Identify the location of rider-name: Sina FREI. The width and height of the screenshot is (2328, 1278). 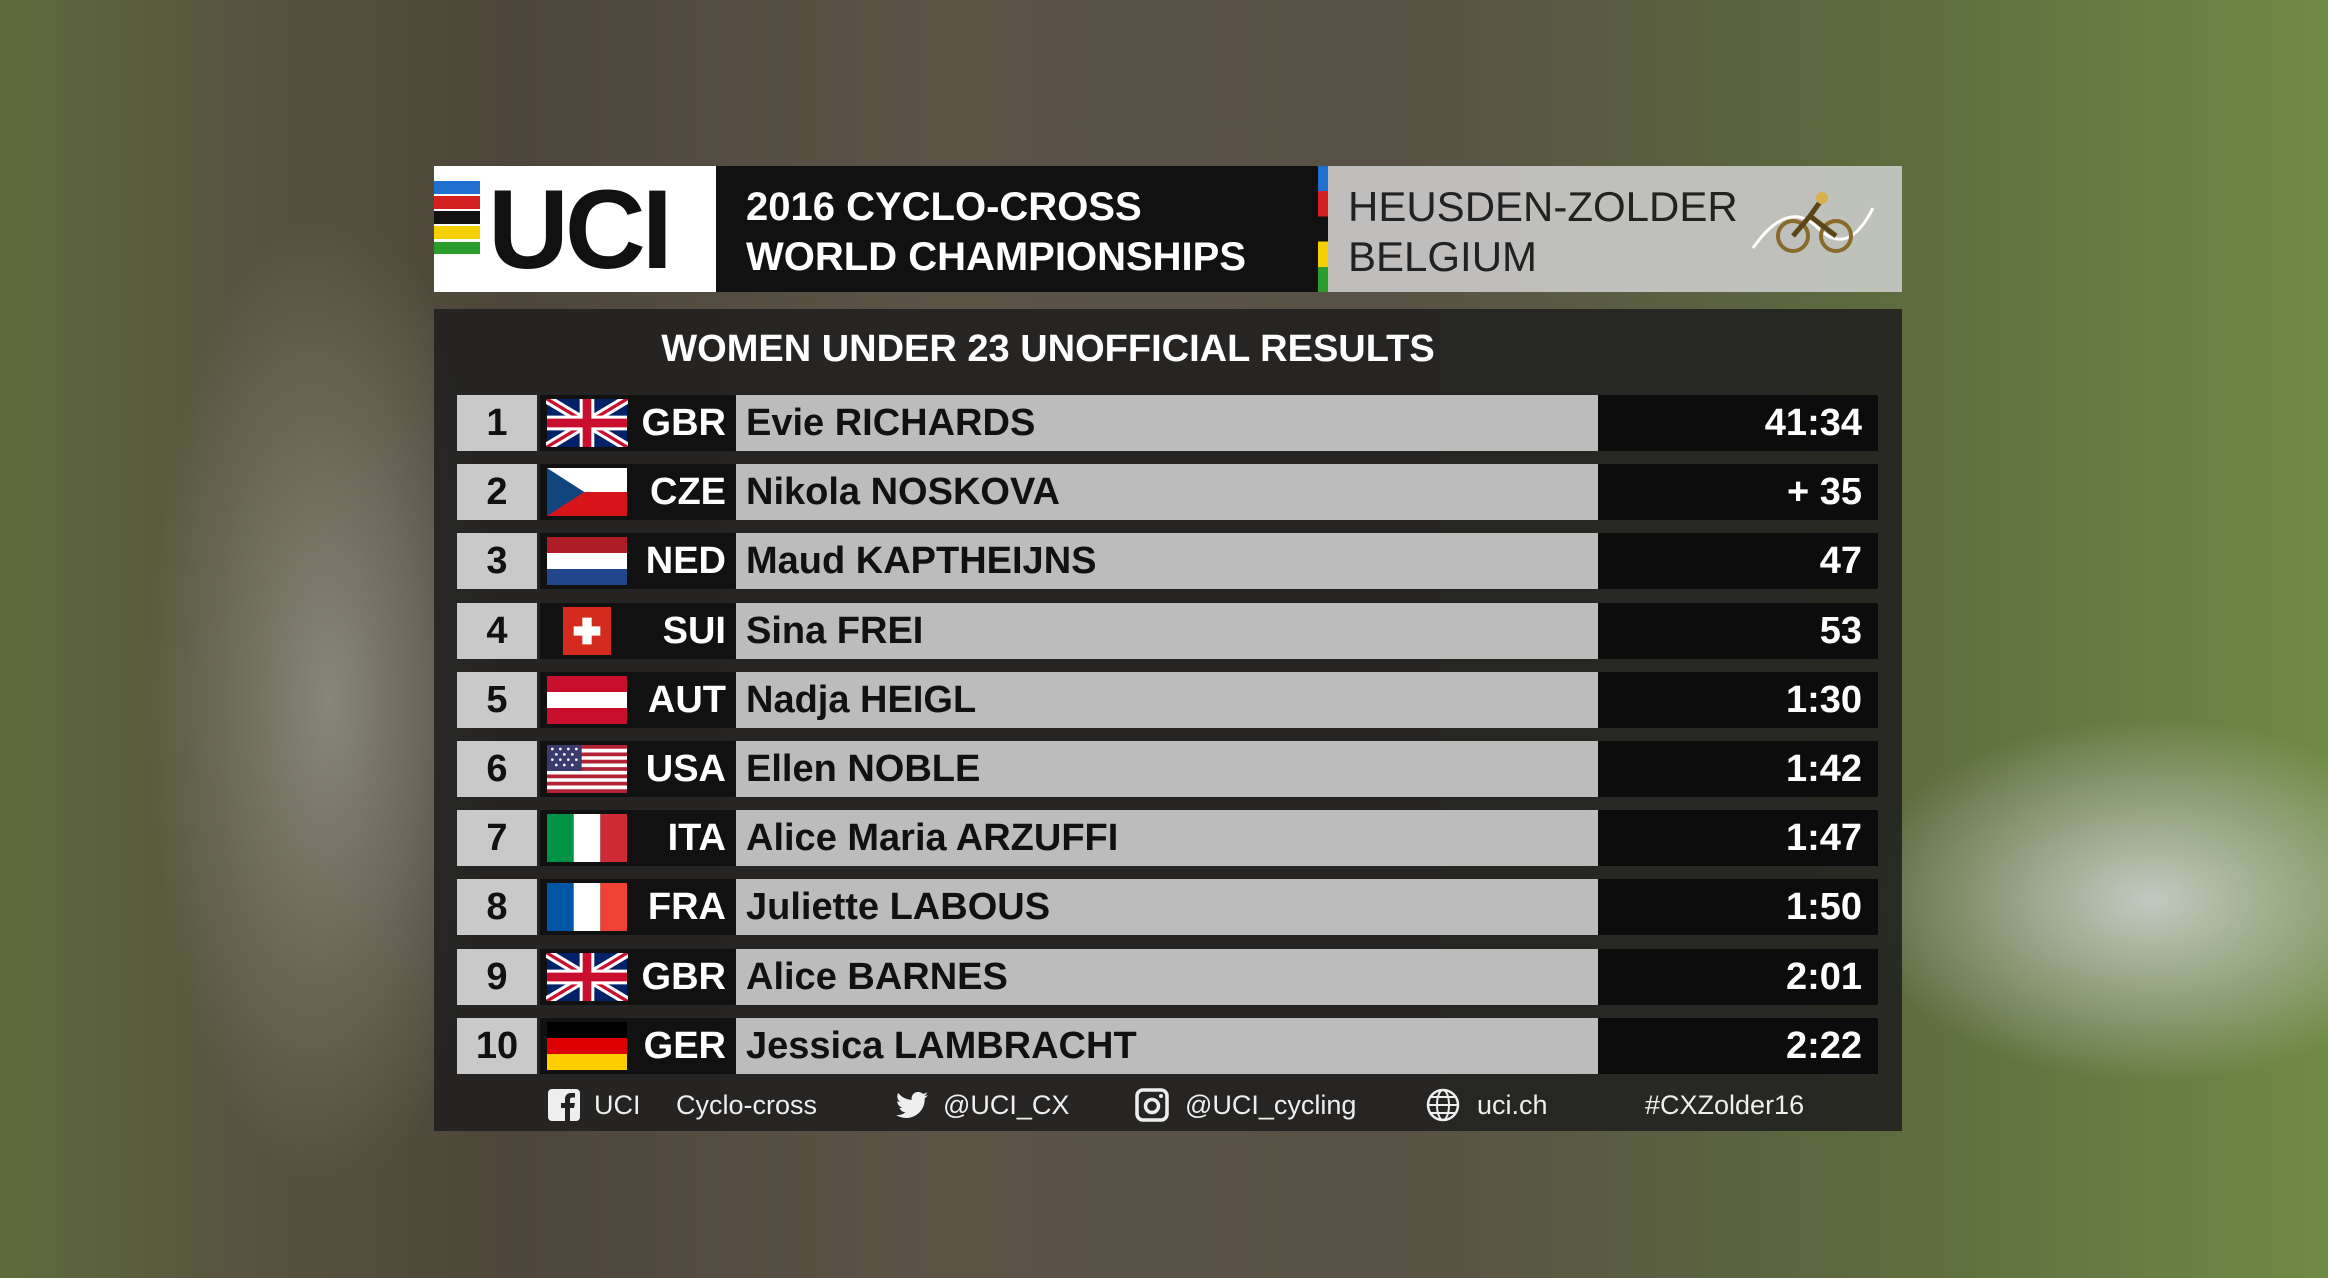
(1167, 630).